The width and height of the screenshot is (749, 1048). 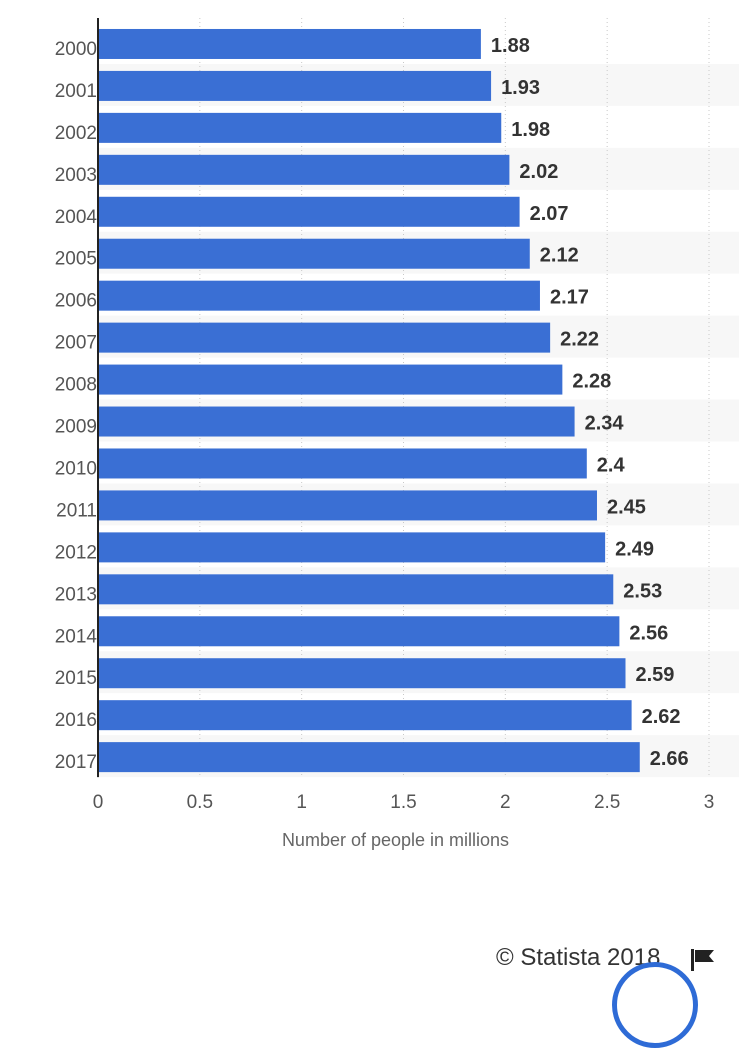 What do you see at coordinates (98, 802) in the screenshot?
I see `x-tick-label: 0` at bounding box center [98, 802].